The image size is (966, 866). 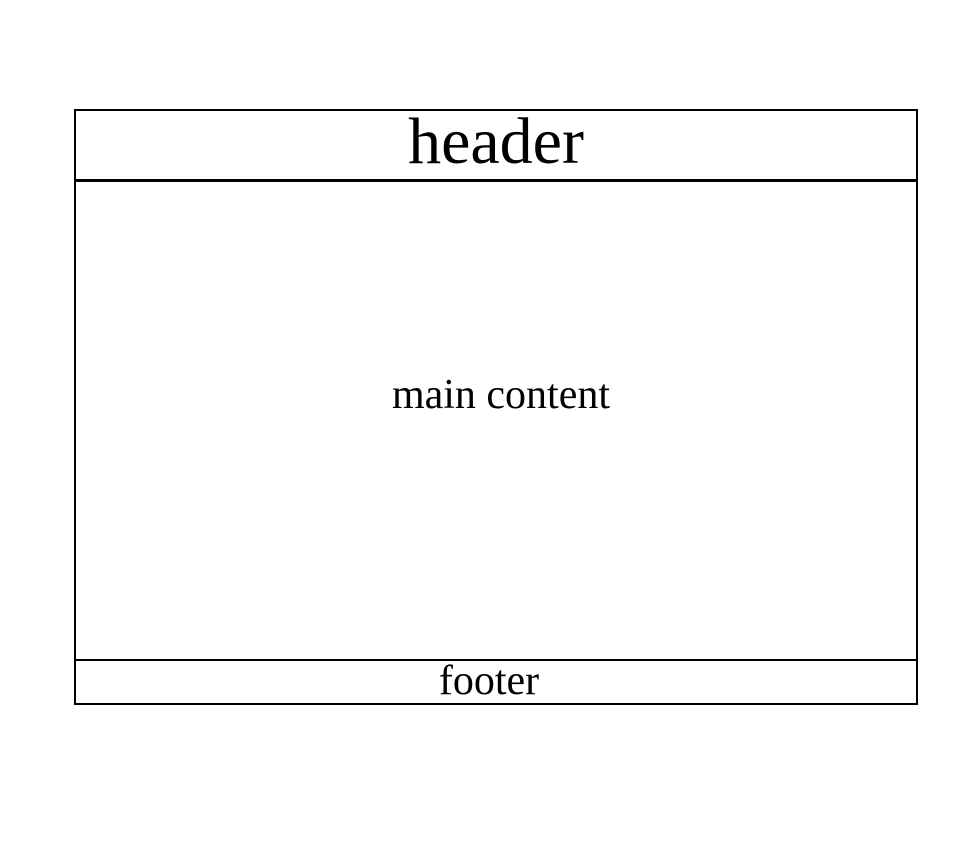 I want to click on header-label: header, so click(x=496, y=141).